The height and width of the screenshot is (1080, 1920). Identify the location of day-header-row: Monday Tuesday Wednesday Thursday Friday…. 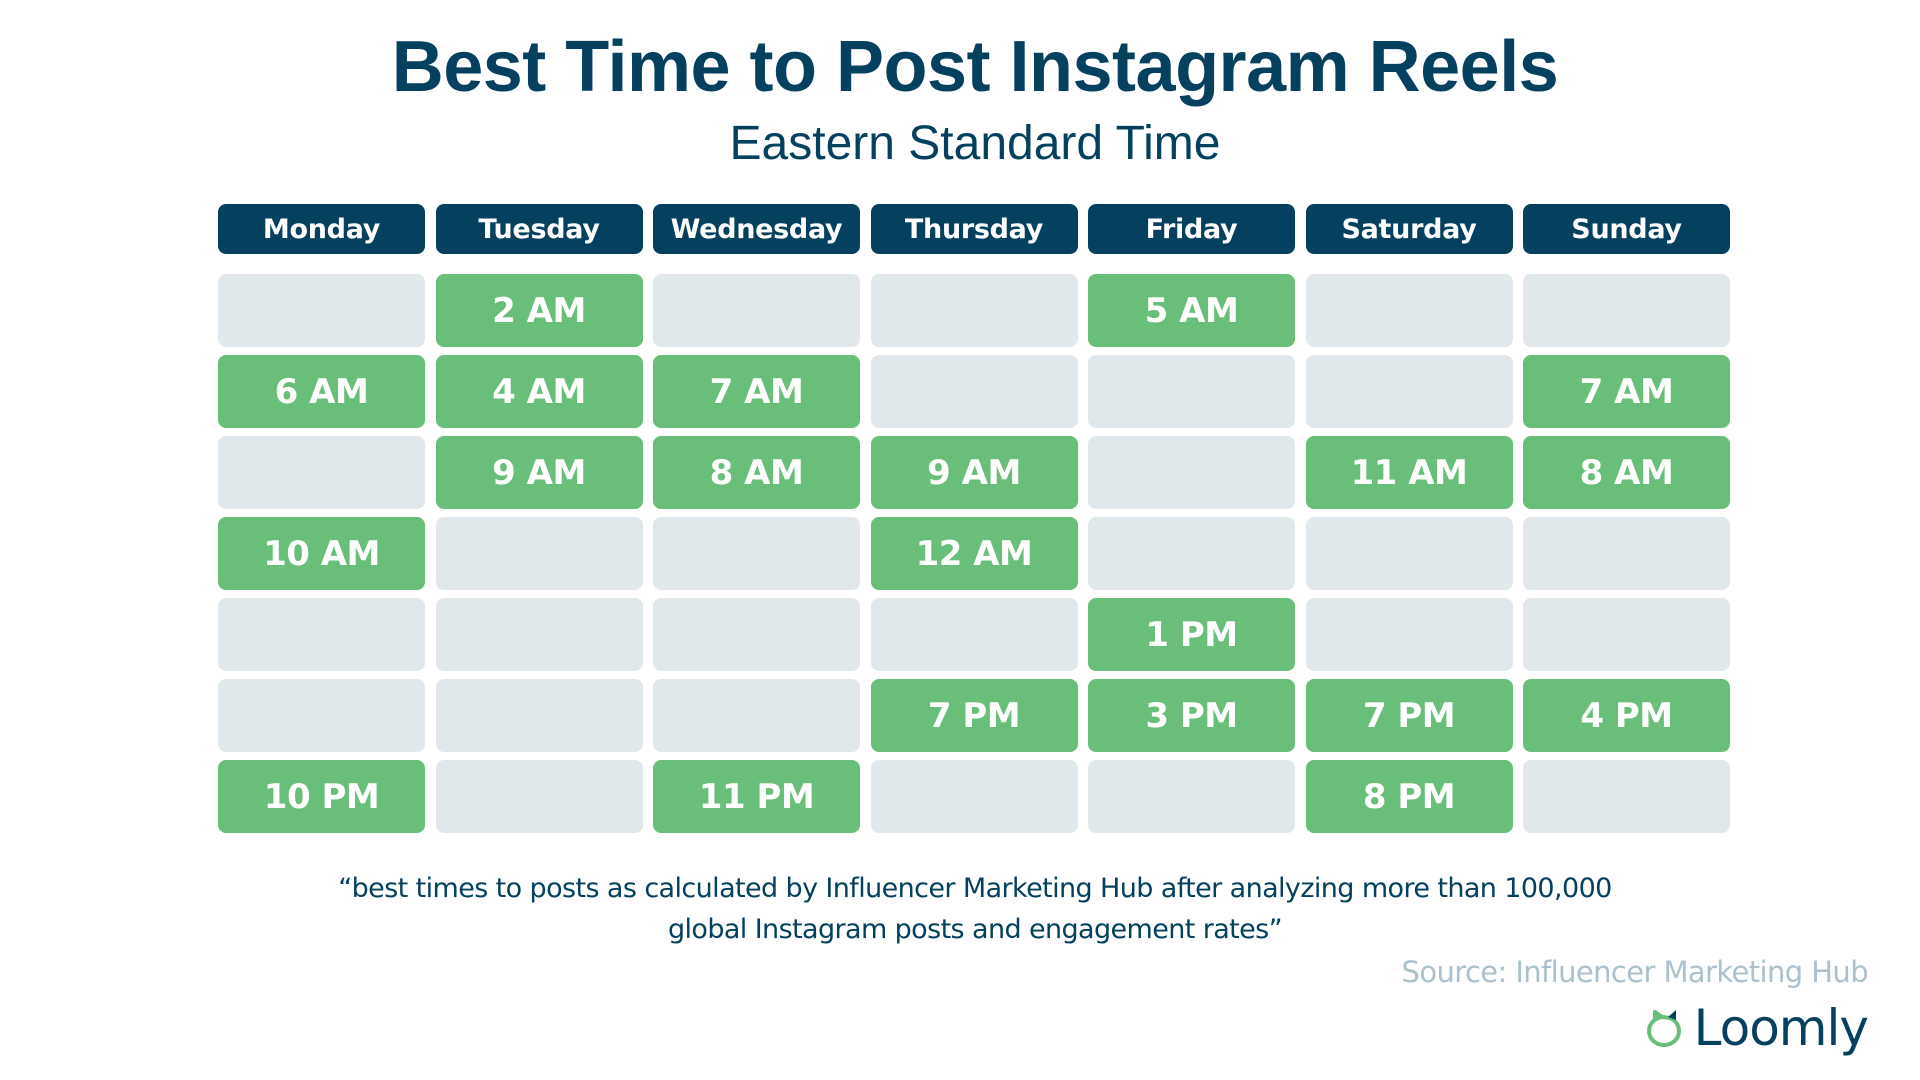
(974, 229).